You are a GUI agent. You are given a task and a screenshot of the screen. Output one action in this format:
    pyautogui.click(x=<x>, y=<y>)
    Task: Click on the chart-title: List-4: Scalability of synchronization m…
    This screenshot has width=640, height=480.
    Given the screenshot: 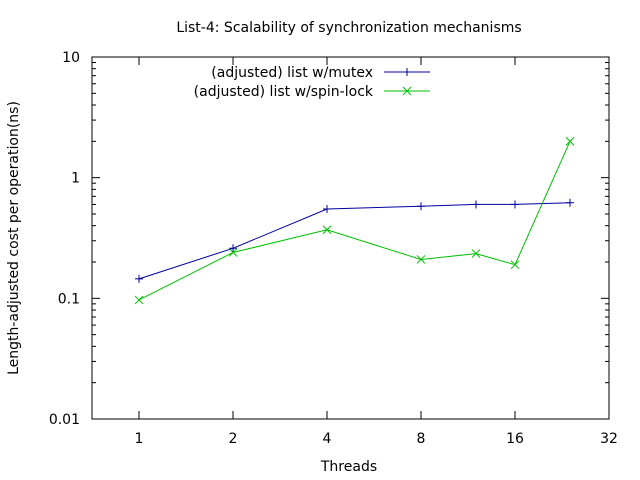 What is the action you would take?
    pyautogui.click(x=348, y=28)
    